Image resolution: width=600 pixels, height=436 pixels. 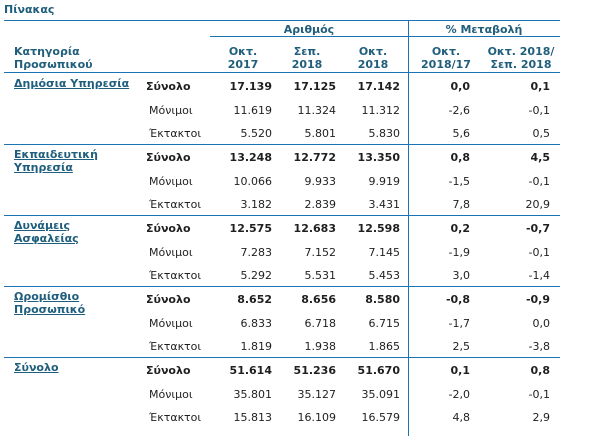 What do you see at coordinates (541, 417) in the screenshot?
I see `table-cell: 2,9` at bounding box center [541, 417].